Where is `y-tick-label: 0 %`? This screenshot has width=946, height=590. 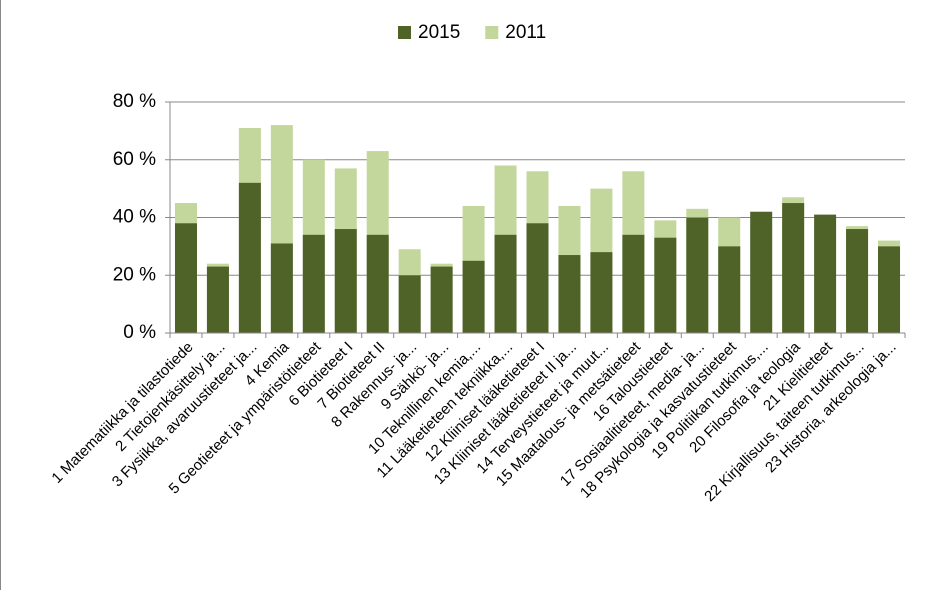 y-tick-label: 0 % is located at coordinates (139, 332).